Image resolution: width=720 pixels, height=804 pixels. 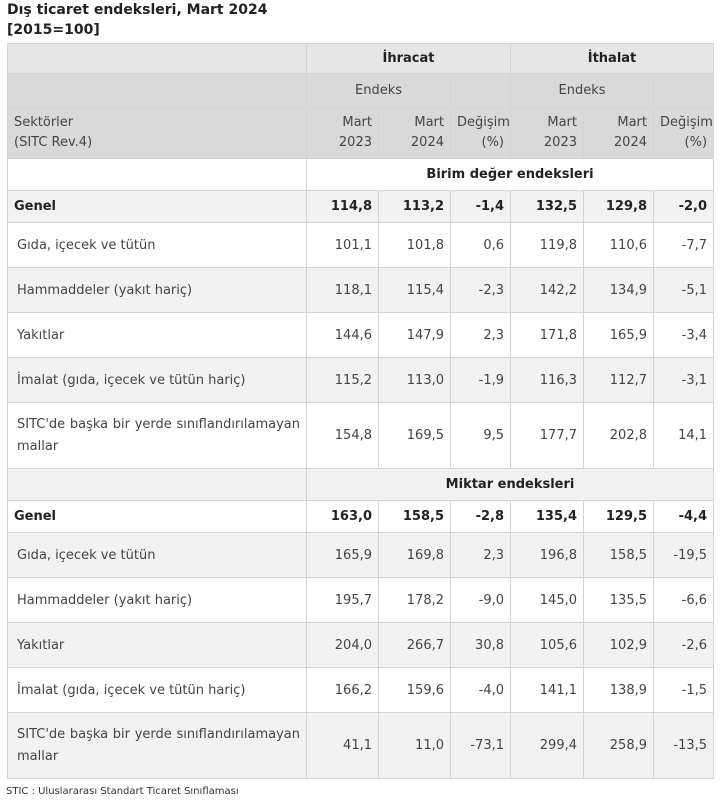 I want to click on section-title: Miktar endeksleri, so click(x=510, y=484).